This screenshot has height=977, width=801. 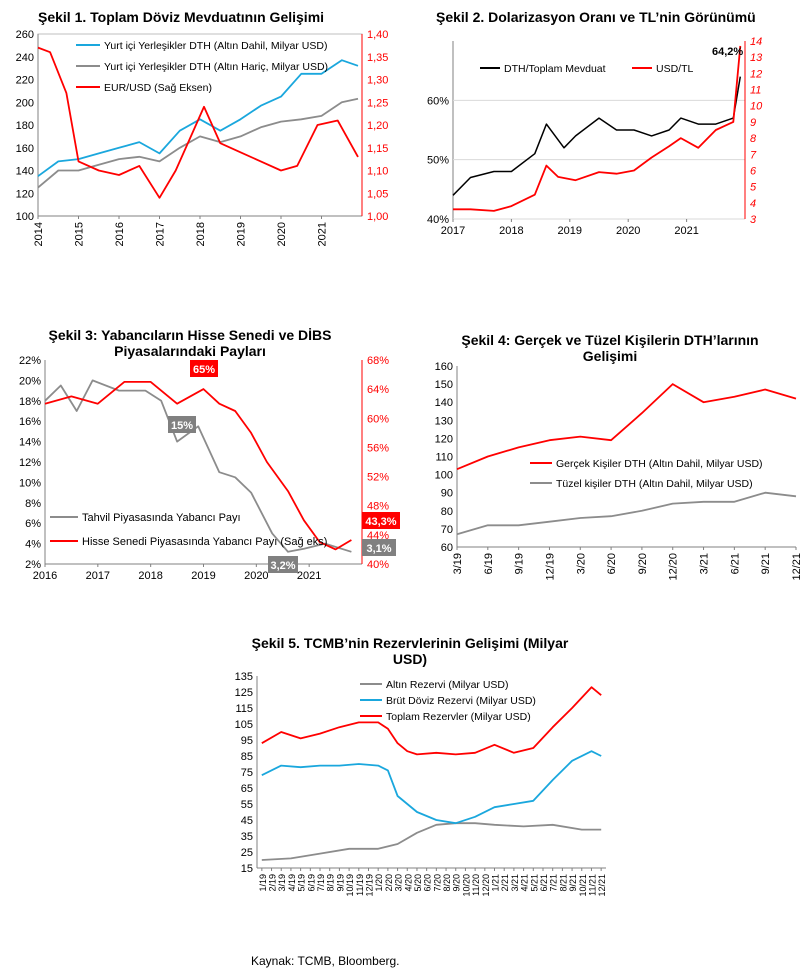 What do you see at coordinates (466, 885) in the screenshot?
I see `c5-x-tick-label: 10/20` at bounding box center [466, 885].